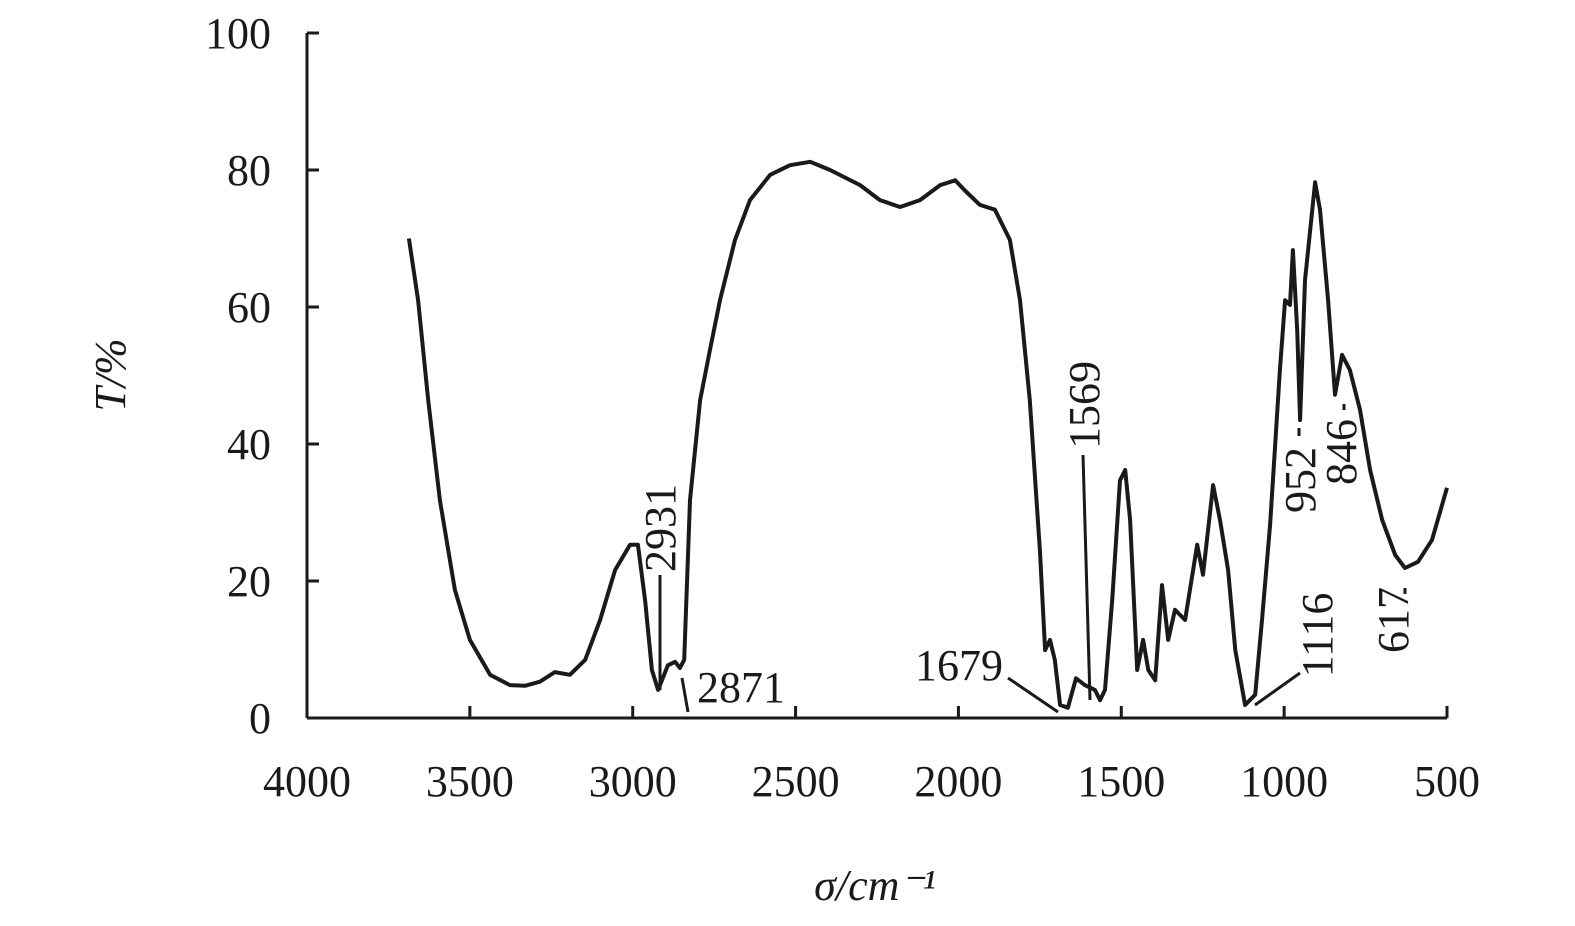 The image size is (1575, 926). What do you see at coordinates (249, 307) in the screenshot?
I see `y-tick-label: 60` at bounding box center [249, 307].